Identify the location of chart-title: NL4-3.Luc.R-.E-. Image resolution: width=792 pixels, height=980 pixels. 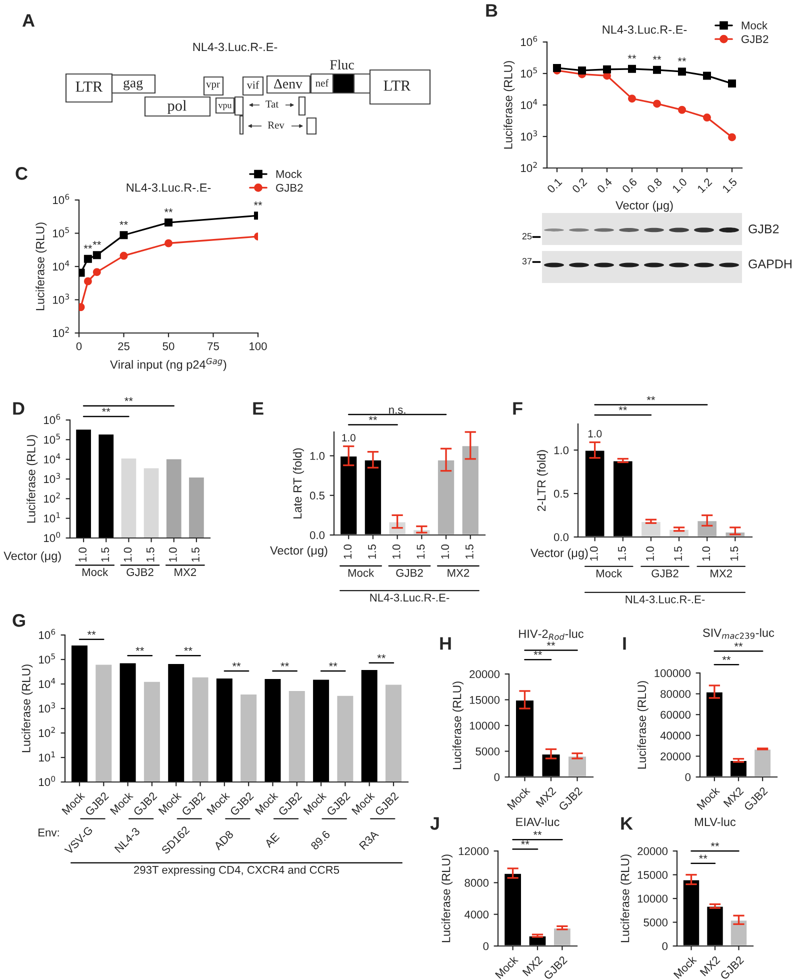
(168, 187).